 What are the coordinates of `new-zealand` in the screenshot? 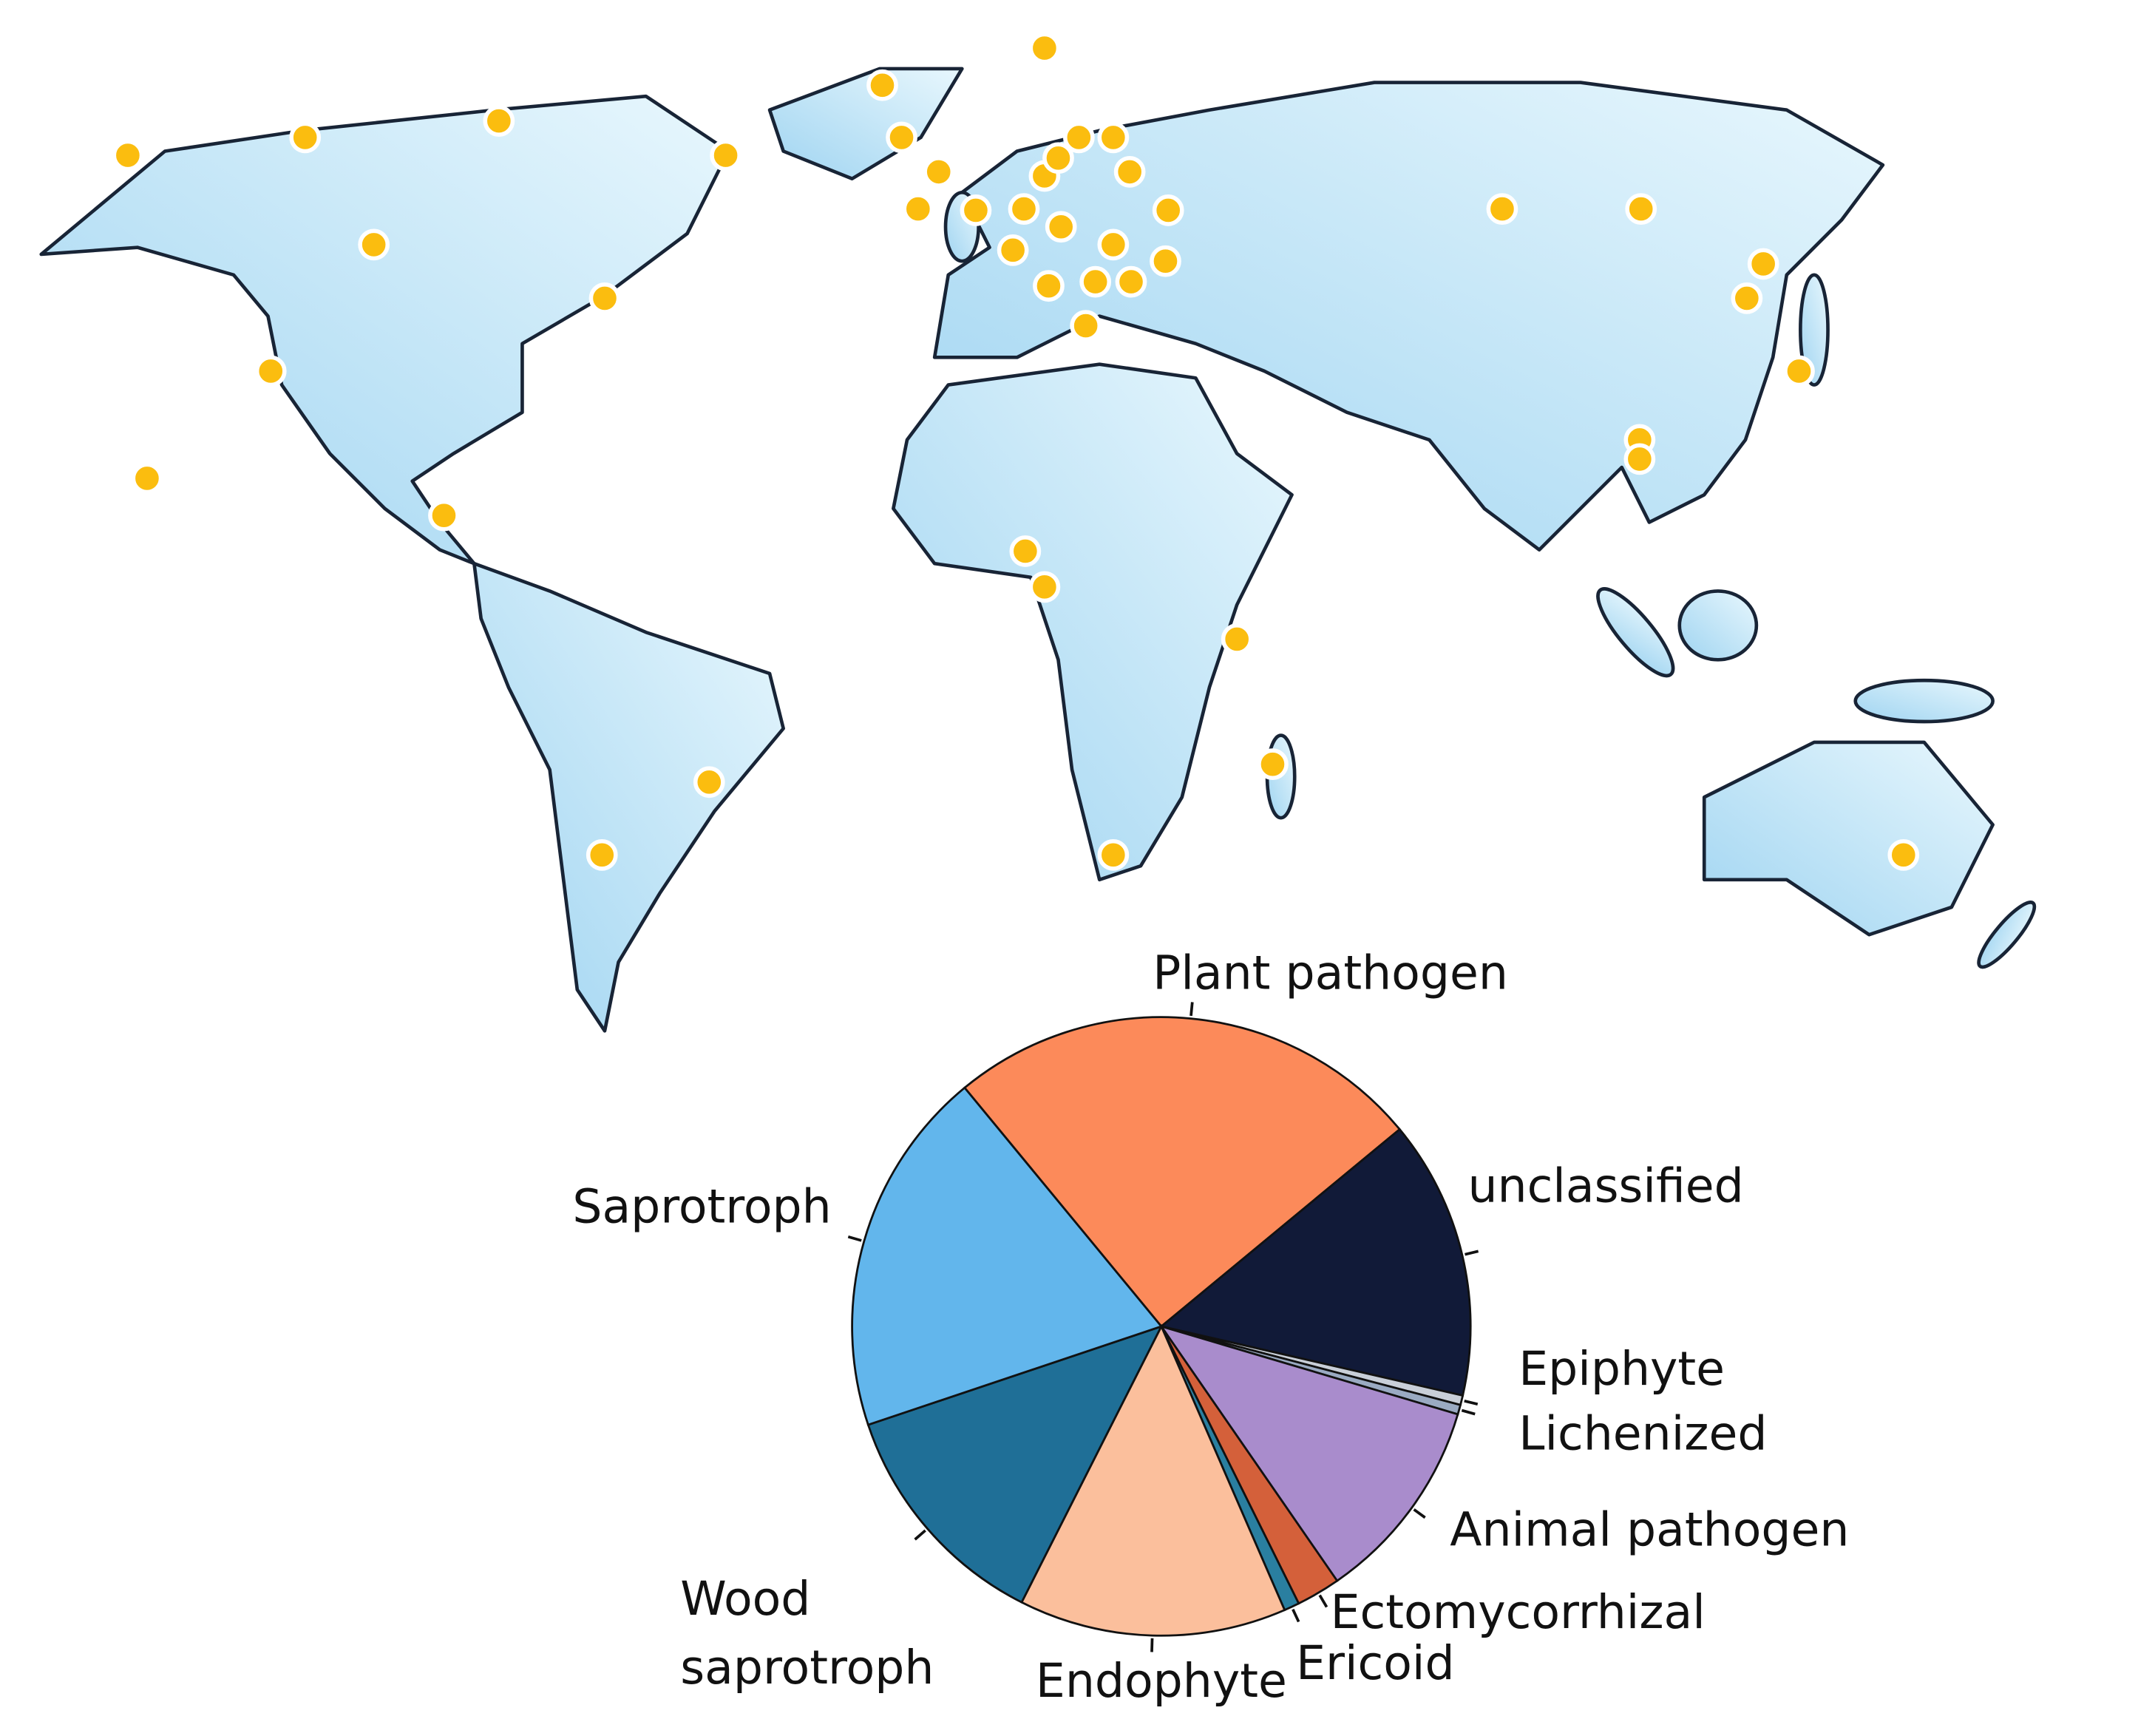 It's located at (2007, 935).